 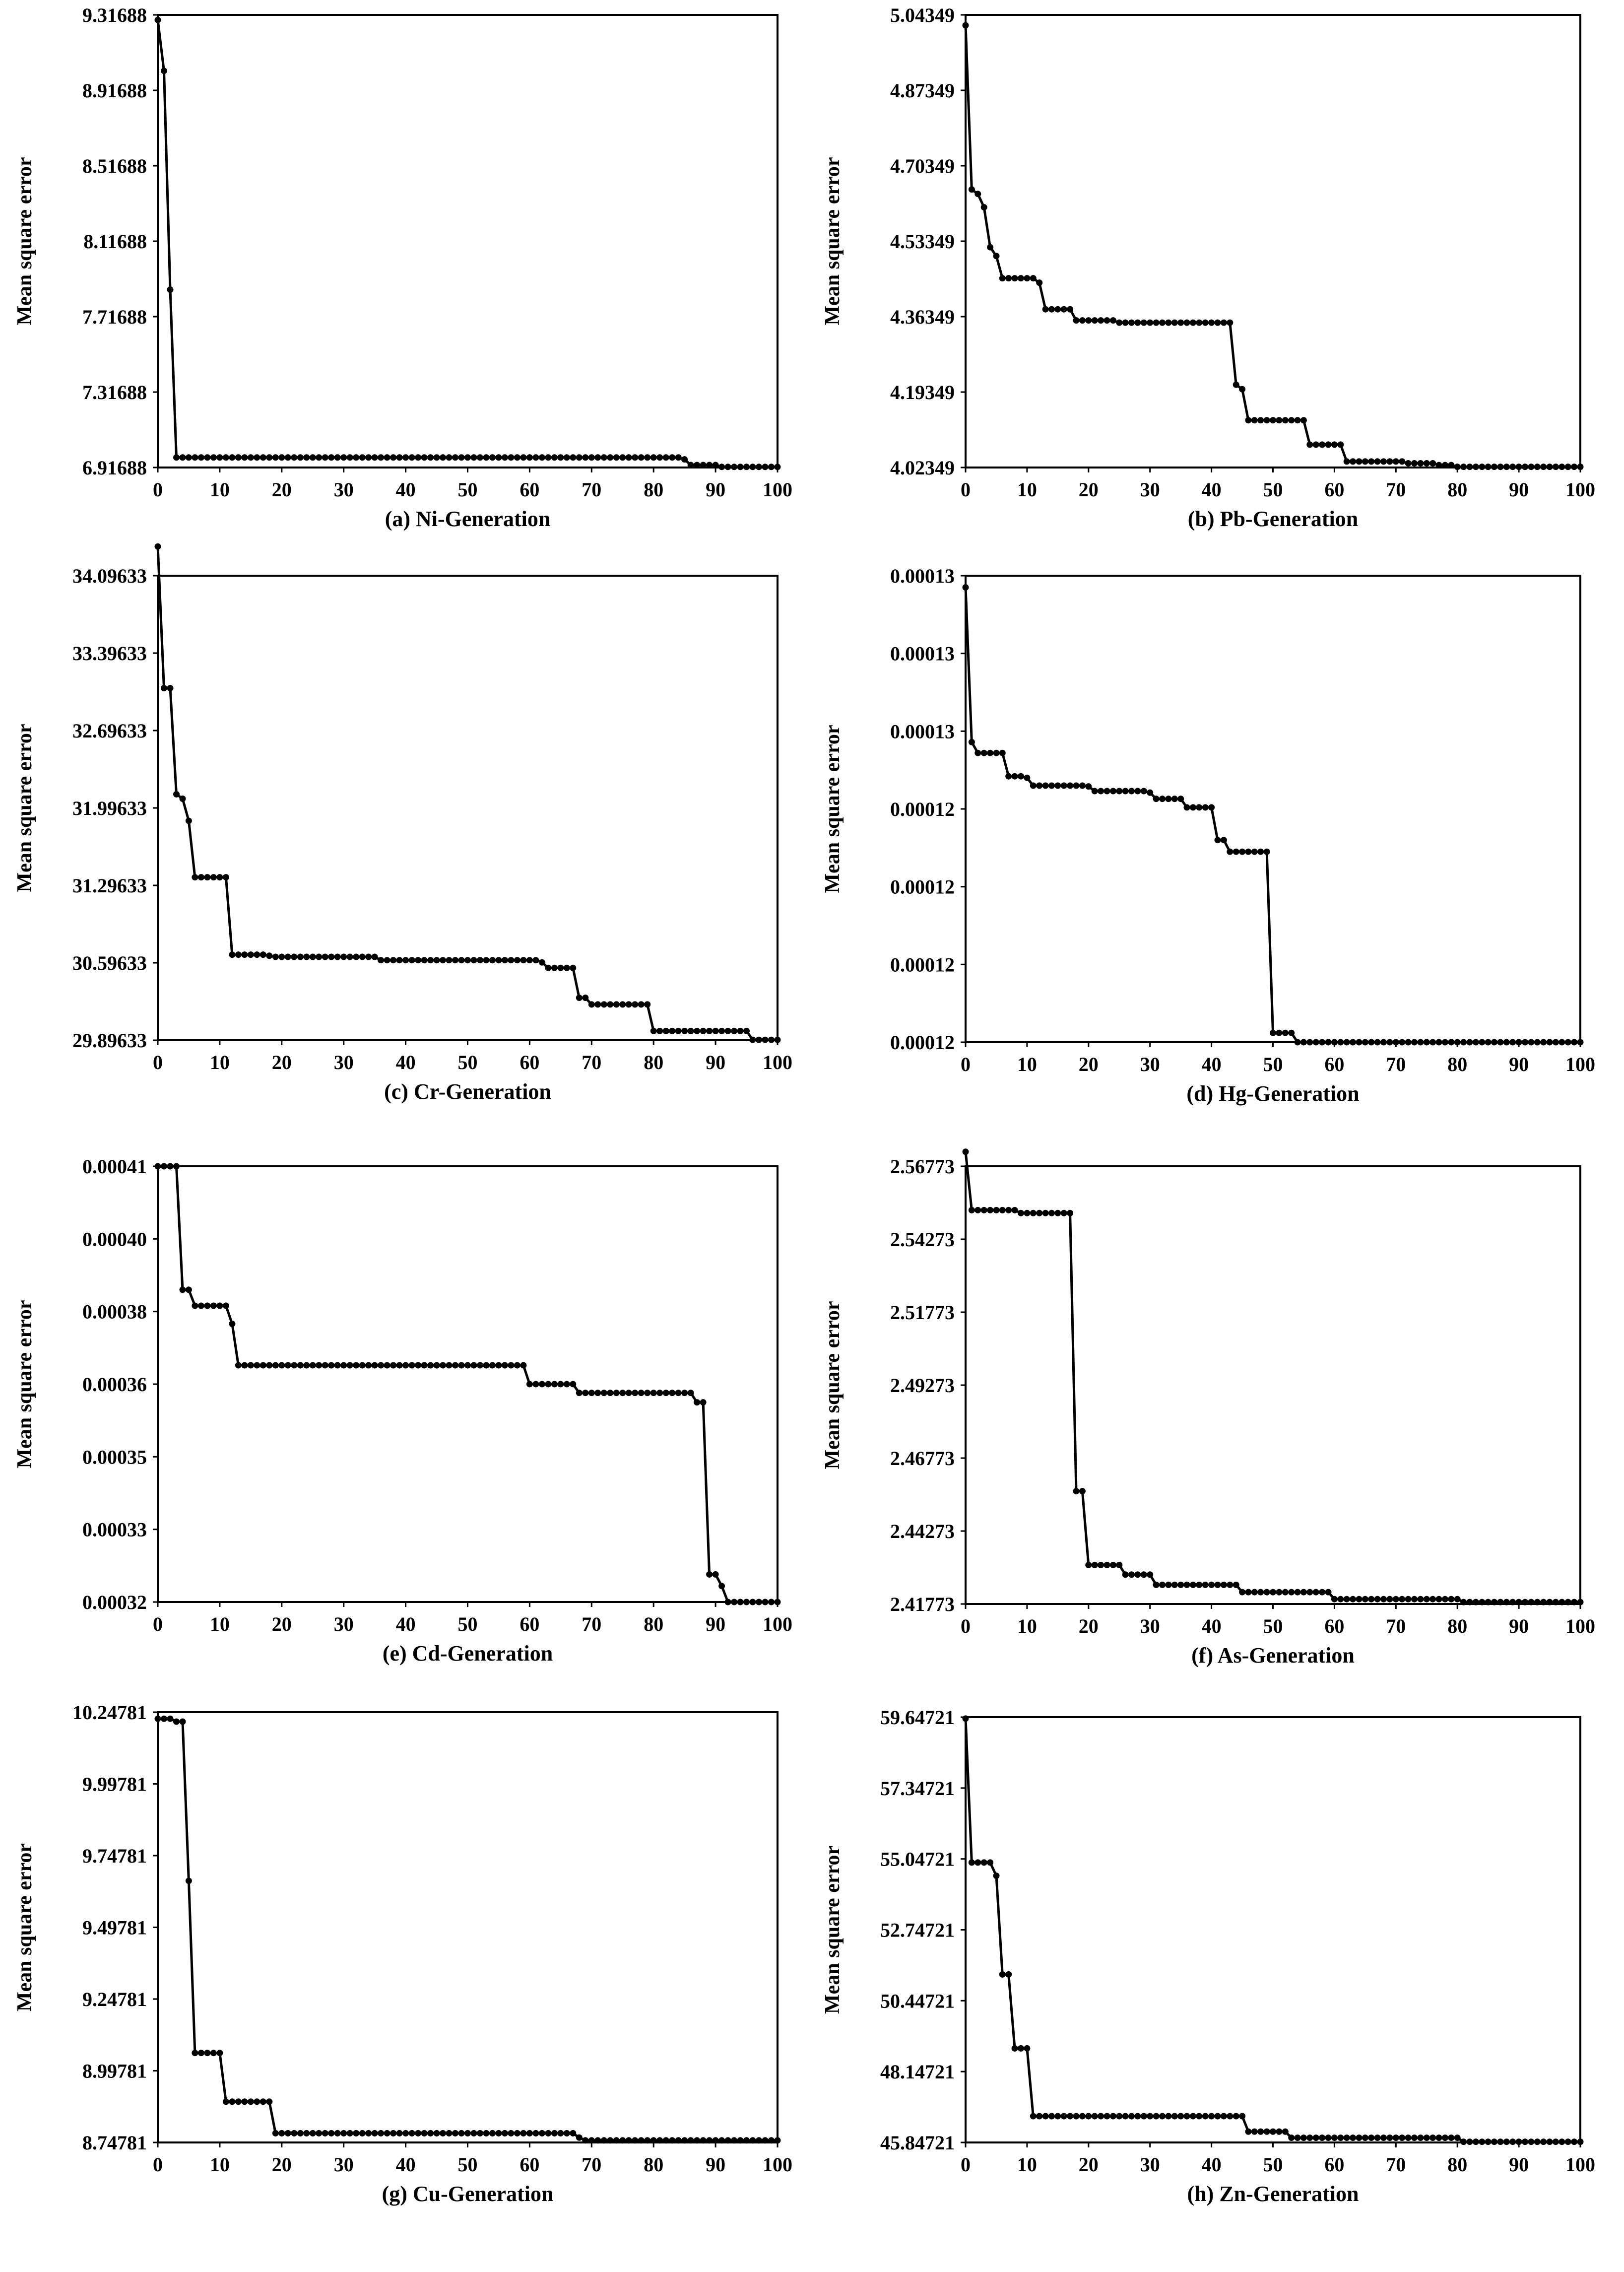 What do you see at coordinates (109, 654) in the screenshot?
I see `y-tick-label: 33.39633` at bounding box center [109, 654].